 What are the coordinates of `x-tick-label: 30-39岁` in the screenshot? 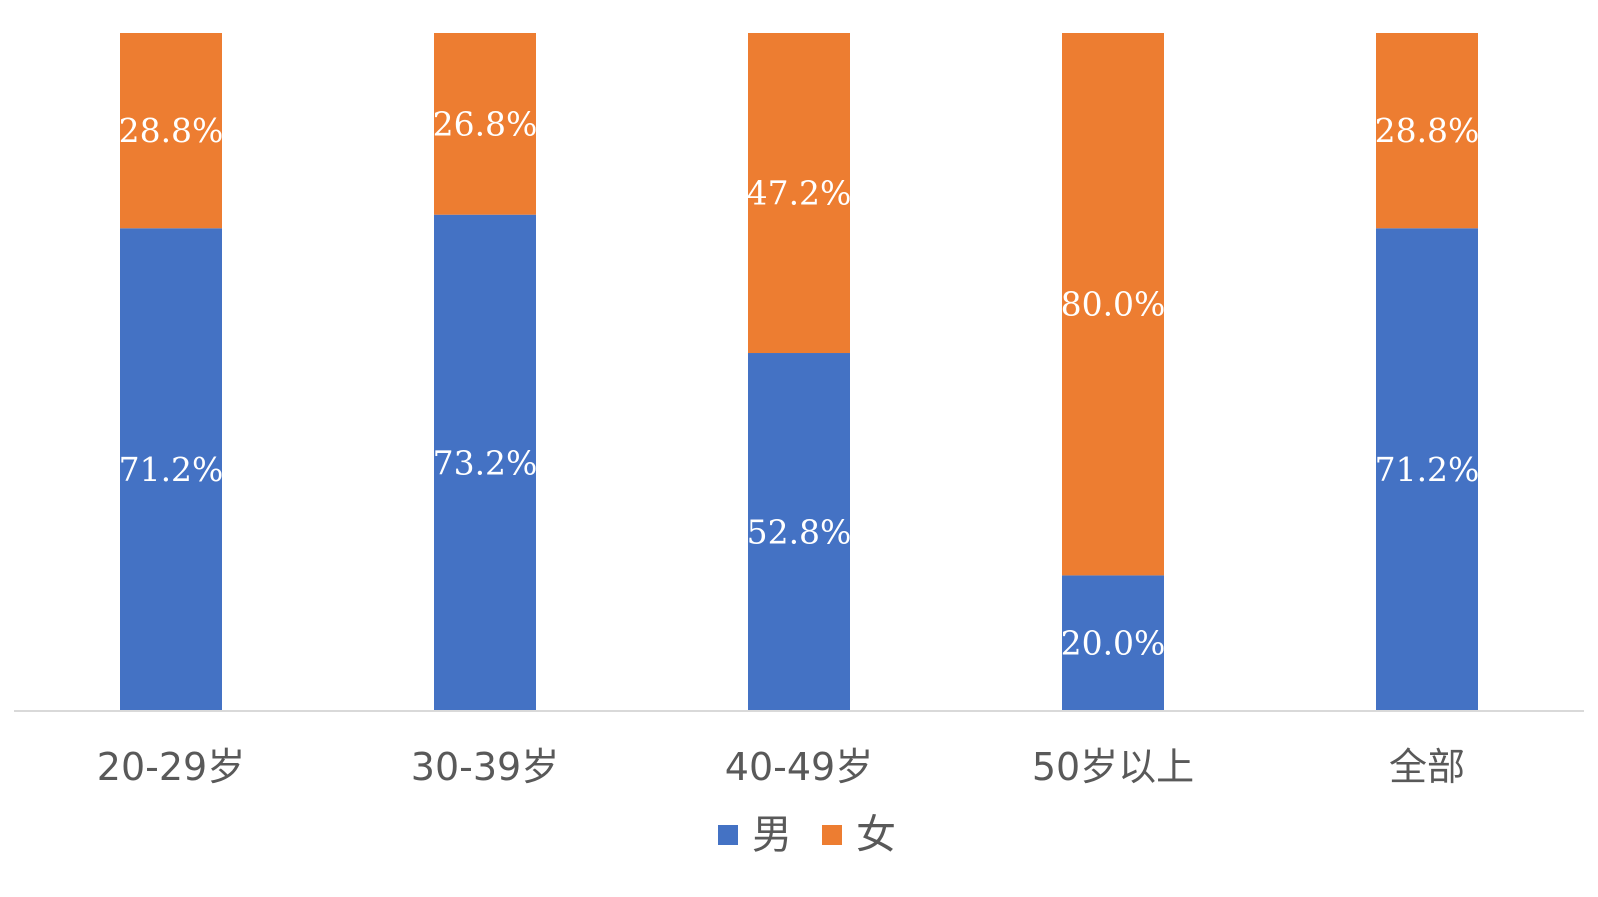 It's located at (485, 767).